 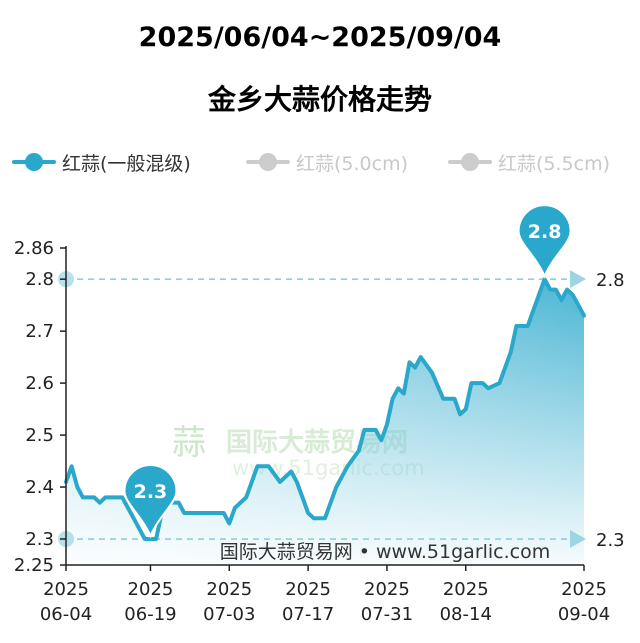 What do you see at coordinates (39, 487) in the screenshot?
I see `y-tick-label: 2.4` at bounding box center [39, 487].